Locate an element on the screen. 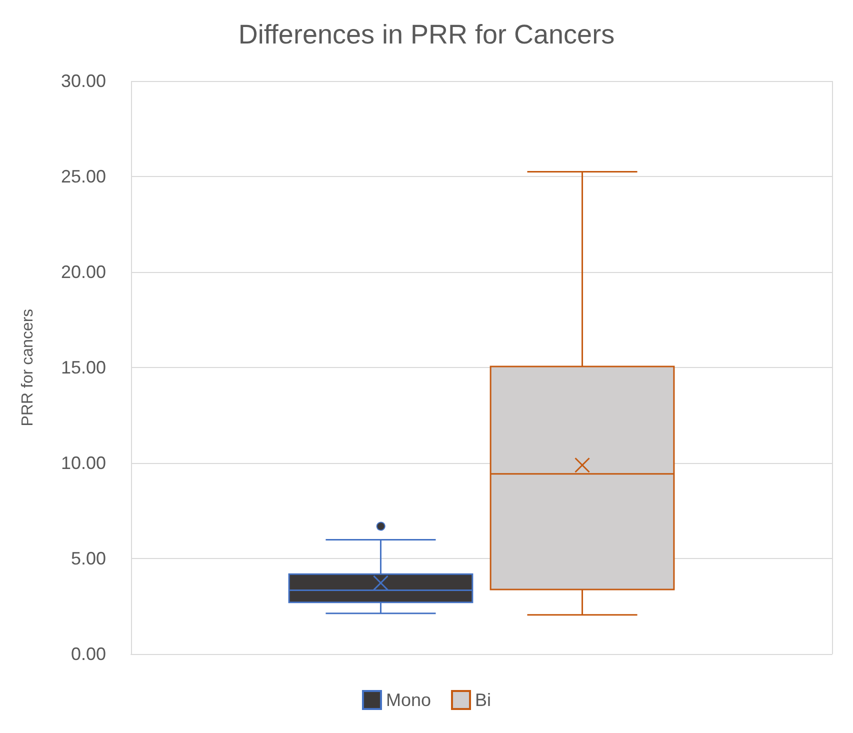  y-tick-label: 15.00 is located at coordinates (83, 368).